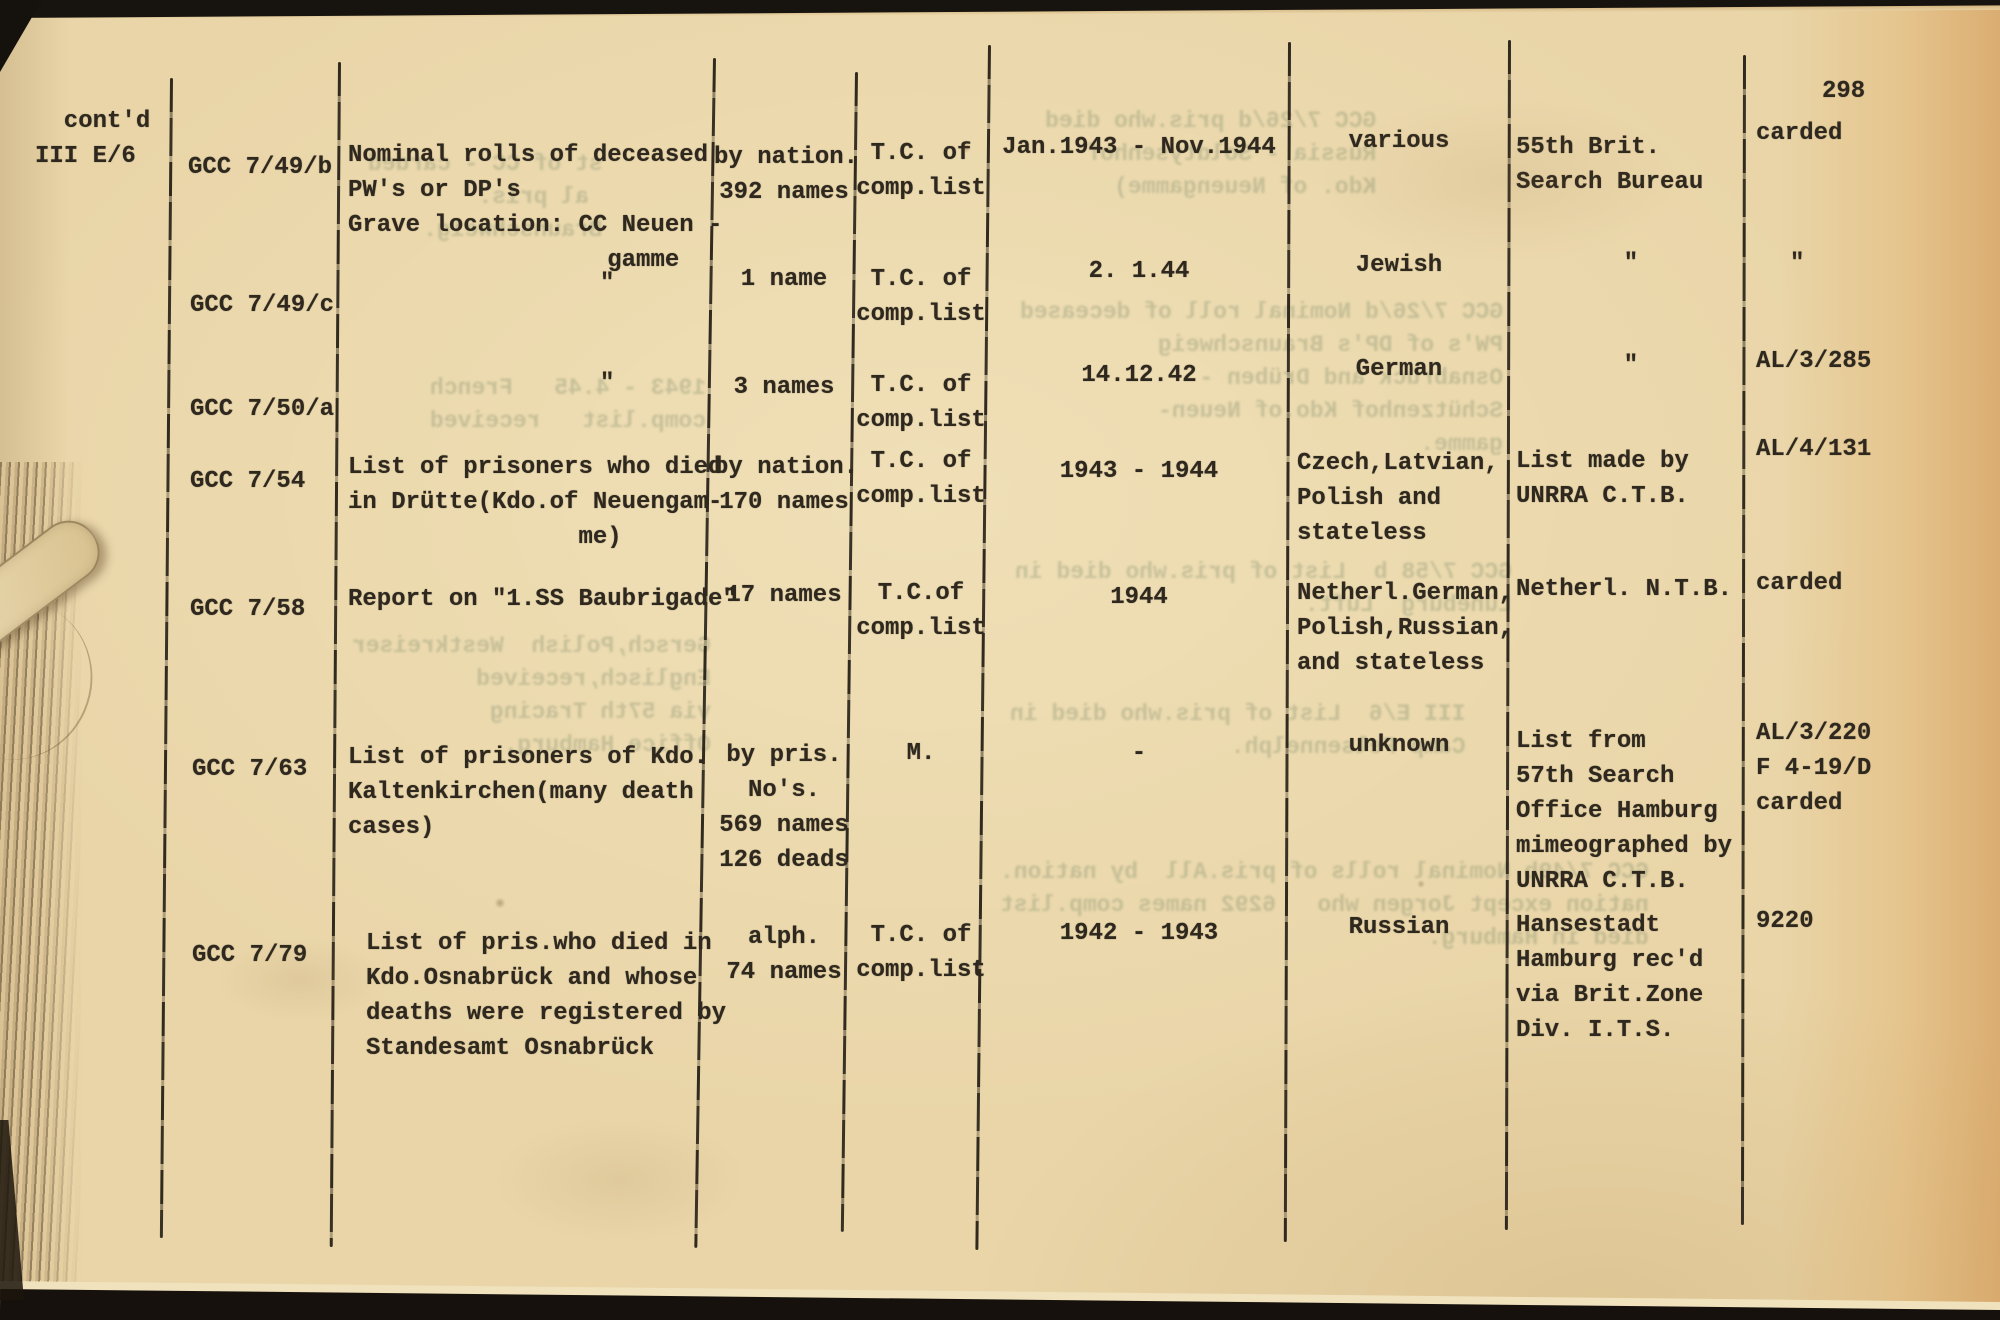 Image resolution: width=2000 pixels, height=1320 pixels. Describe the element at coordinates (1797, 263) in the screenshot. I see `remarks-cell: "` at that location.